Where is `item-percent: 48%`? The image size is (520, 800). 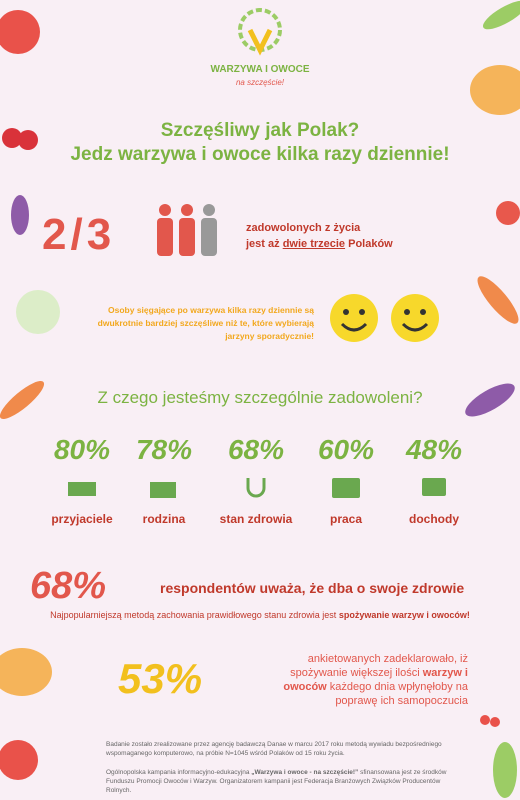 item-percent: 48% is located at coordinates (434, 449).